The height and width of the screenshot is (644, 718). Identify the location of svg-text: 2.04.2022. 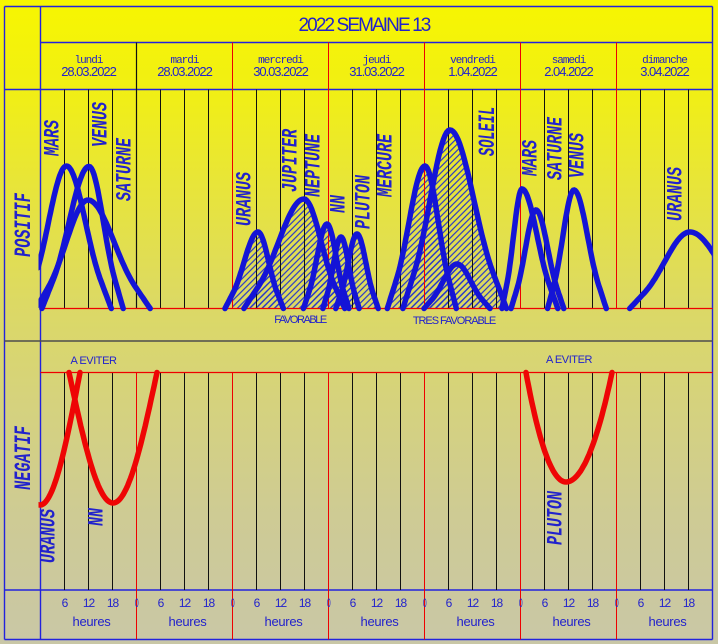
(568, 71).